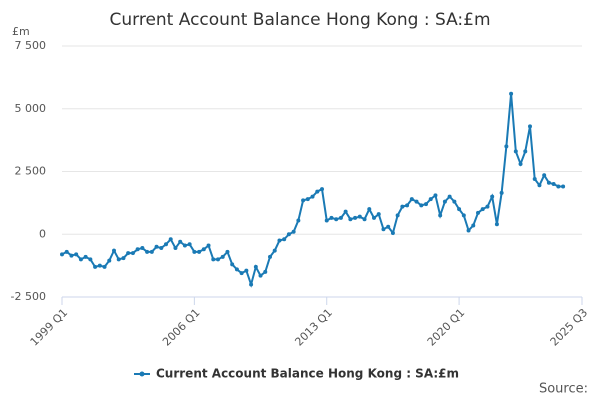 This screenshot has height=400, width=600. I want to click on x-tick-label: 2013 Q1, so click(313, 327).